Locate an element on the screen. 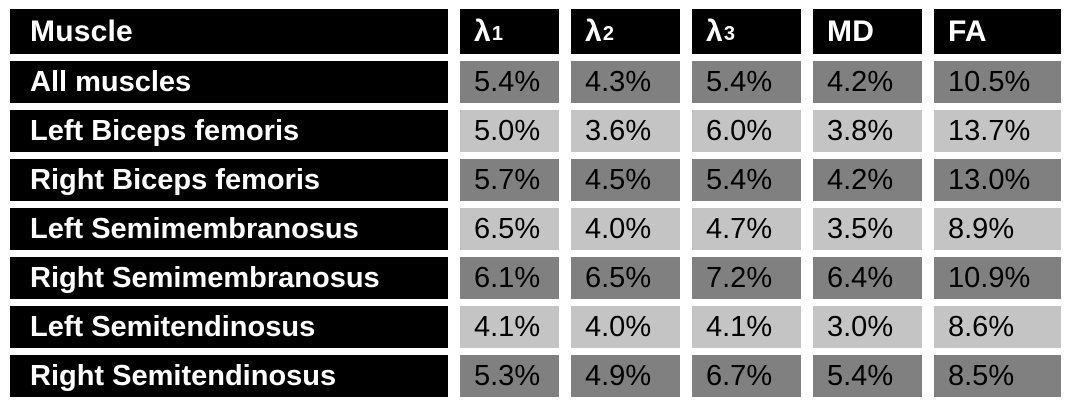 This screenshot has width=1068, height=407. column-header-md: MD is located at coordinates (867, 31).